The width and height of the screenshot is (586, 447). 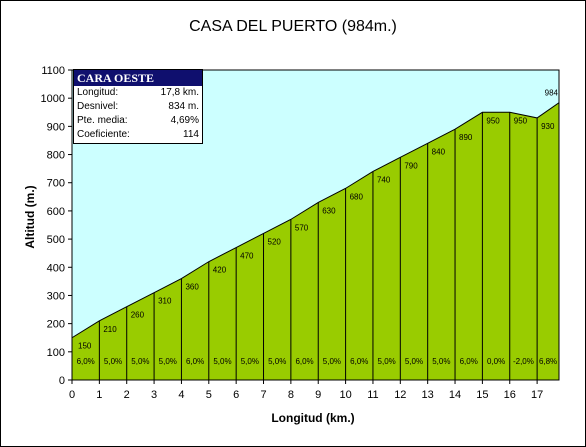 I want to click on info-row-pendiente: Pte. media: 4,69%, so click(x=138, y=121).